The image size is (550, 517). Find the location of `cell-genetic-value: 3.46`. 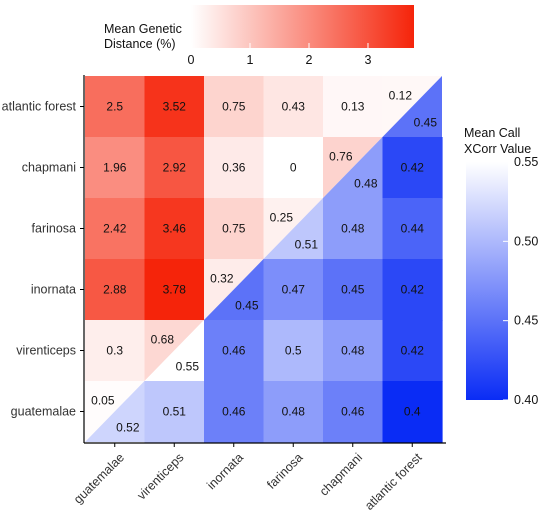

cell-genetic-value: 3.46 is located at coordinates (175, 229).